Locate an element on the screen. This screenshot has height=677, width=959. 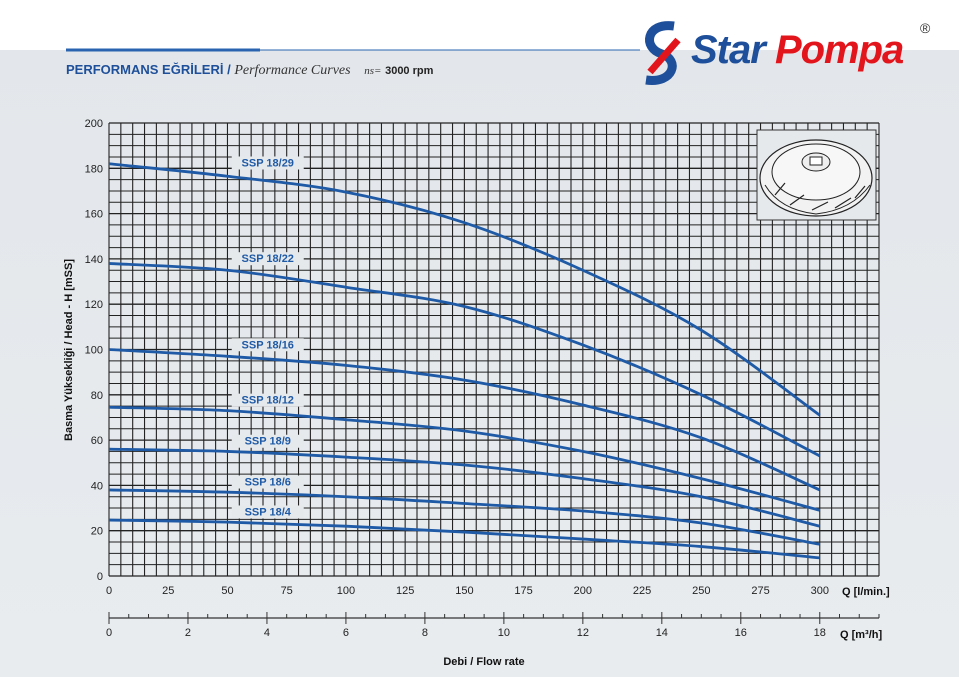
curve-label: SSP 18/4 is located at coordinates (268, 512).